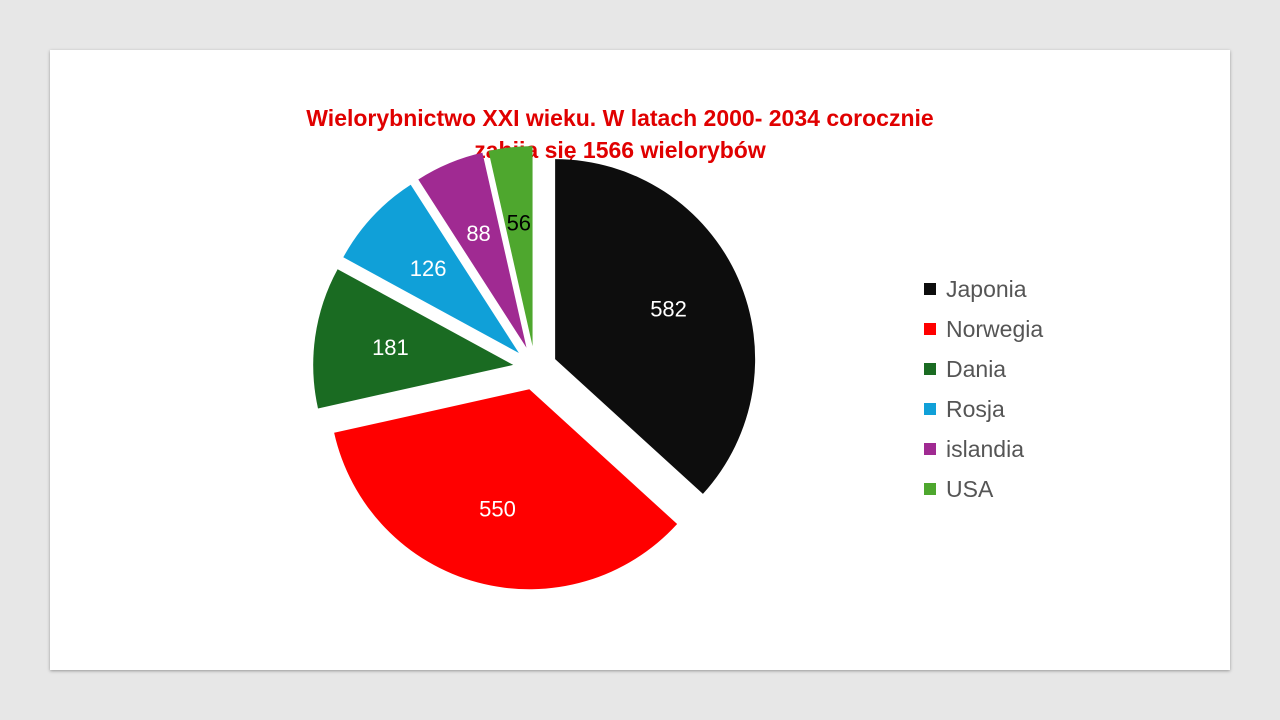 The image size is (1280, 720). What do you see at coordinates (1034, 369) in the screenshot?
I see `legend-item-dania: Dania` at bounding box center [1034, 369].